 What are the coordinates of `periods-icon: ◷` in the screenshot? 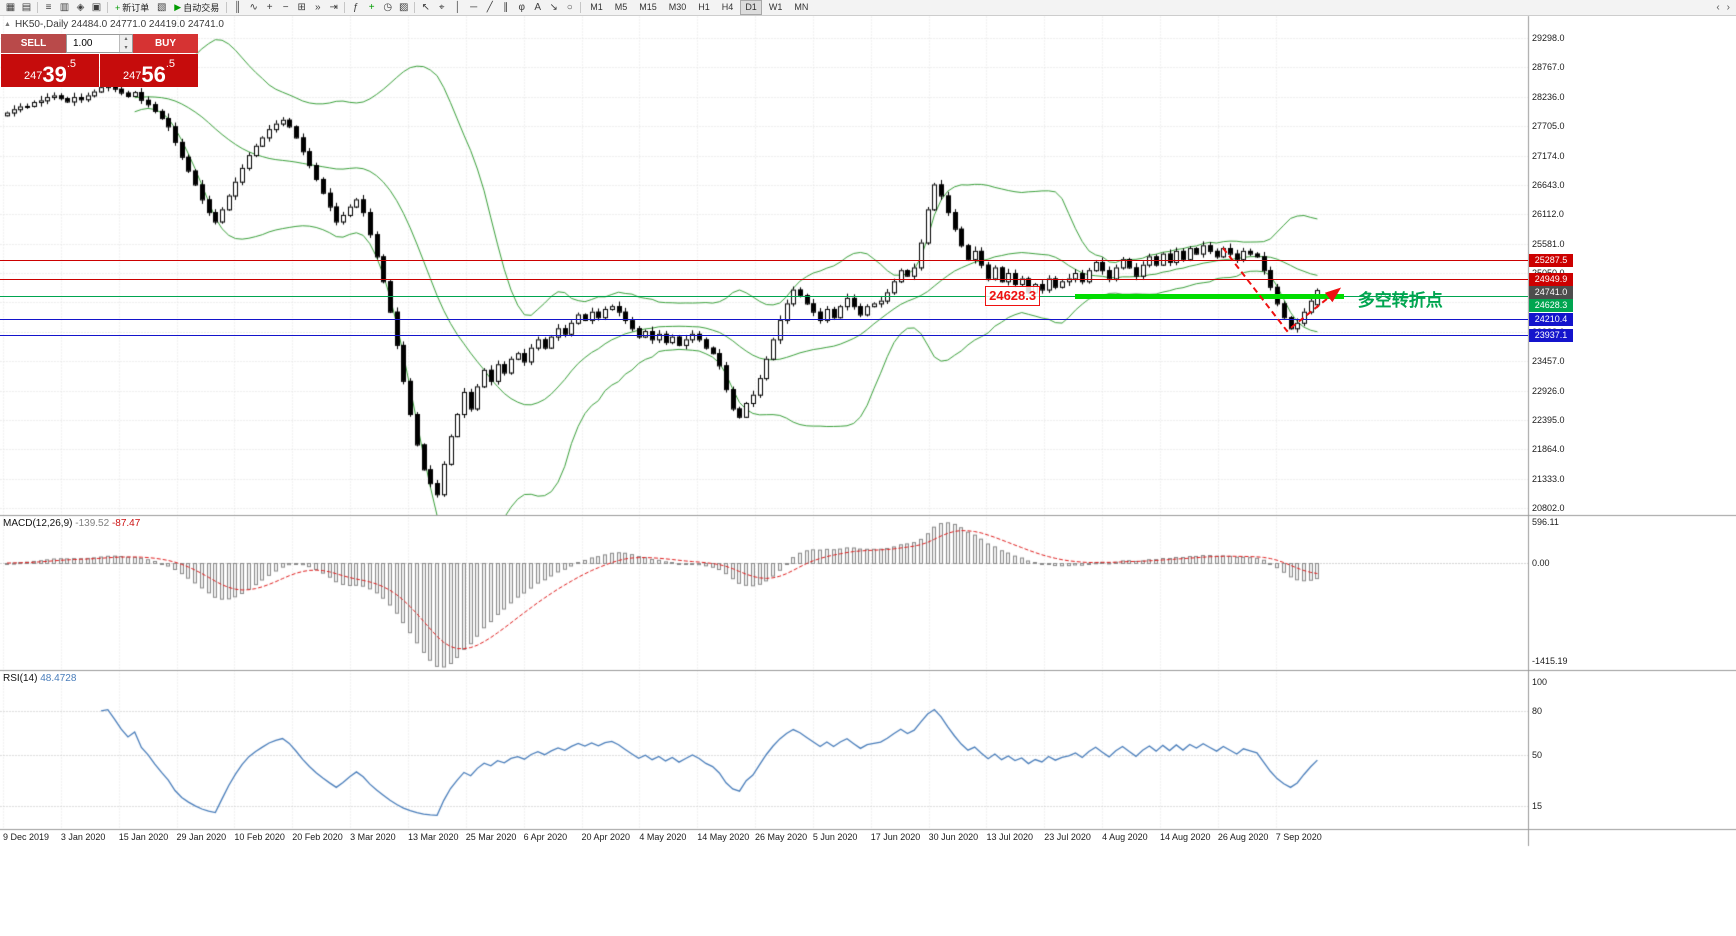 It's located at (388, 7).